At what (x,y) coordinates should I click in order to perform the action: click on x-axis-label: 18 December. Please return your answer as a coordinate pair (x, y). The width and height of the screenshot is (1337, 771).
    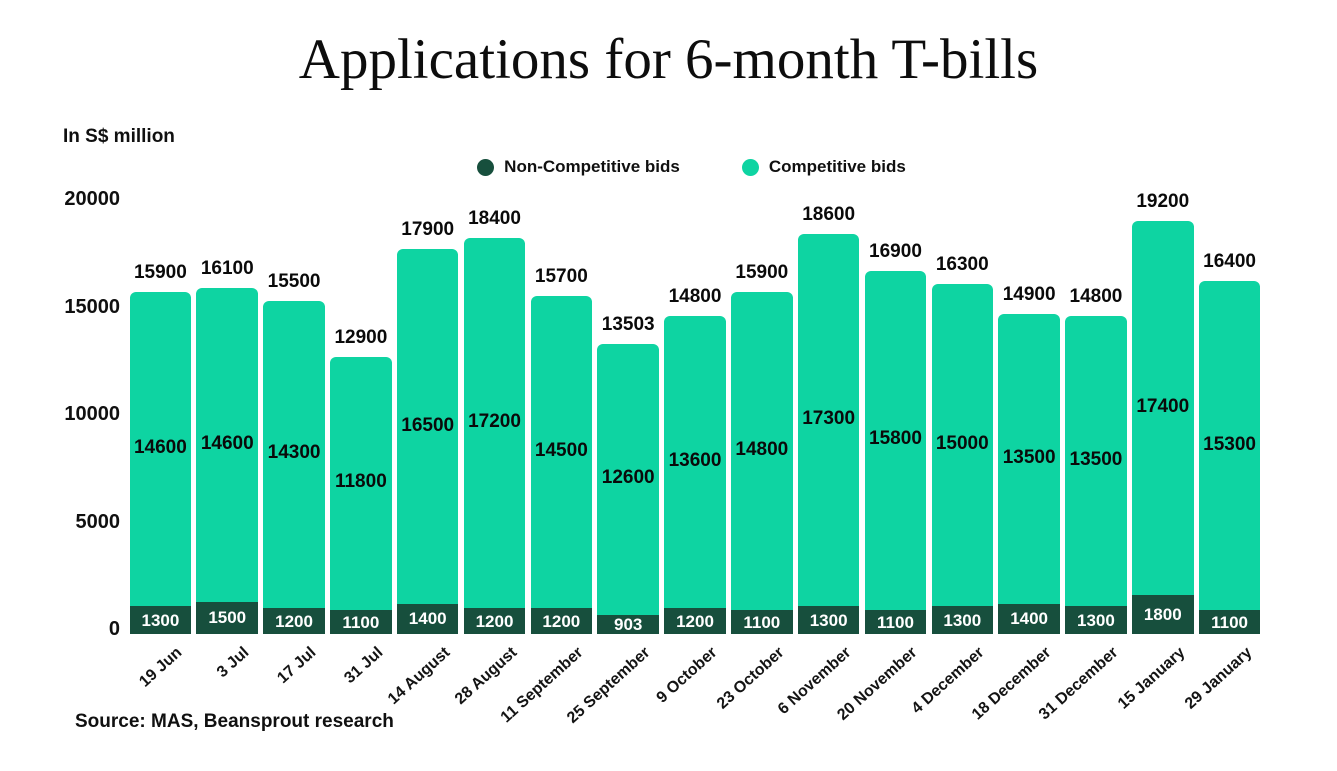
    Looking at the image, I should click on (1012, 684).